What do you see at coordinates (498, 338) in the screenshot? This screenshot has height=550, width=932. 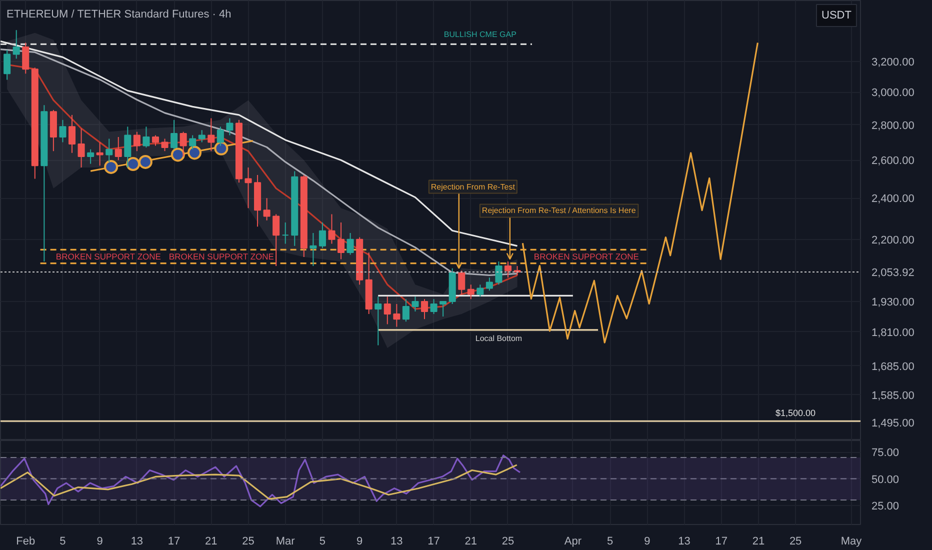 I see `annotation: Local Bottom` at bounding box center [498, 338].